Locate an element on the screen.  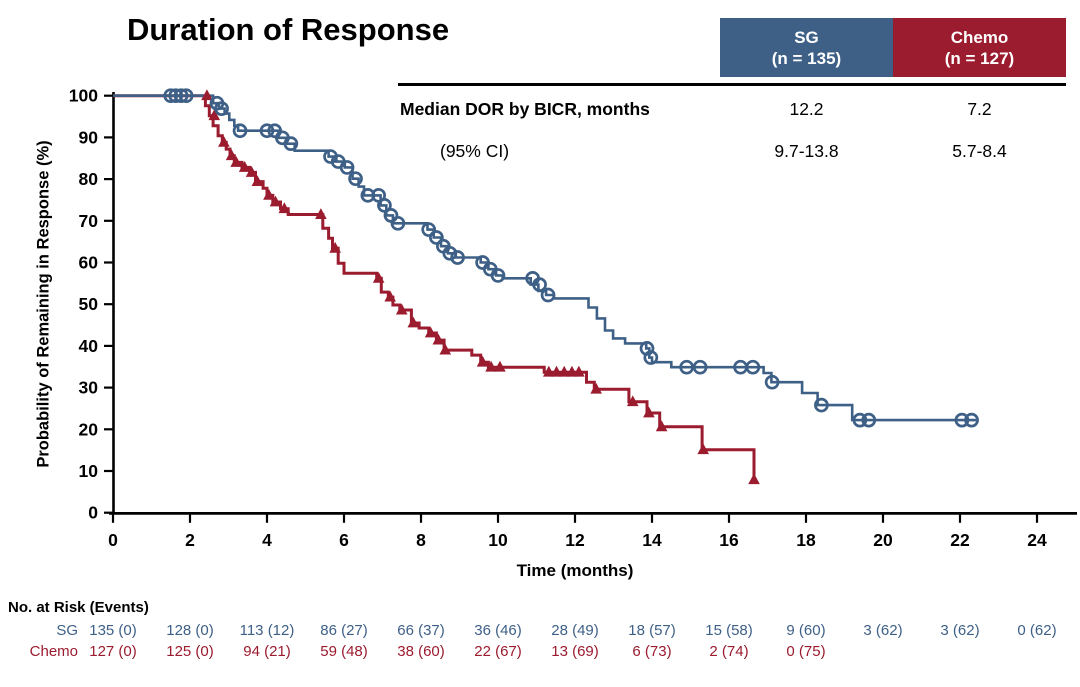
summary-header-sg-n: (n = 135) is located at coordinates (806, 58).